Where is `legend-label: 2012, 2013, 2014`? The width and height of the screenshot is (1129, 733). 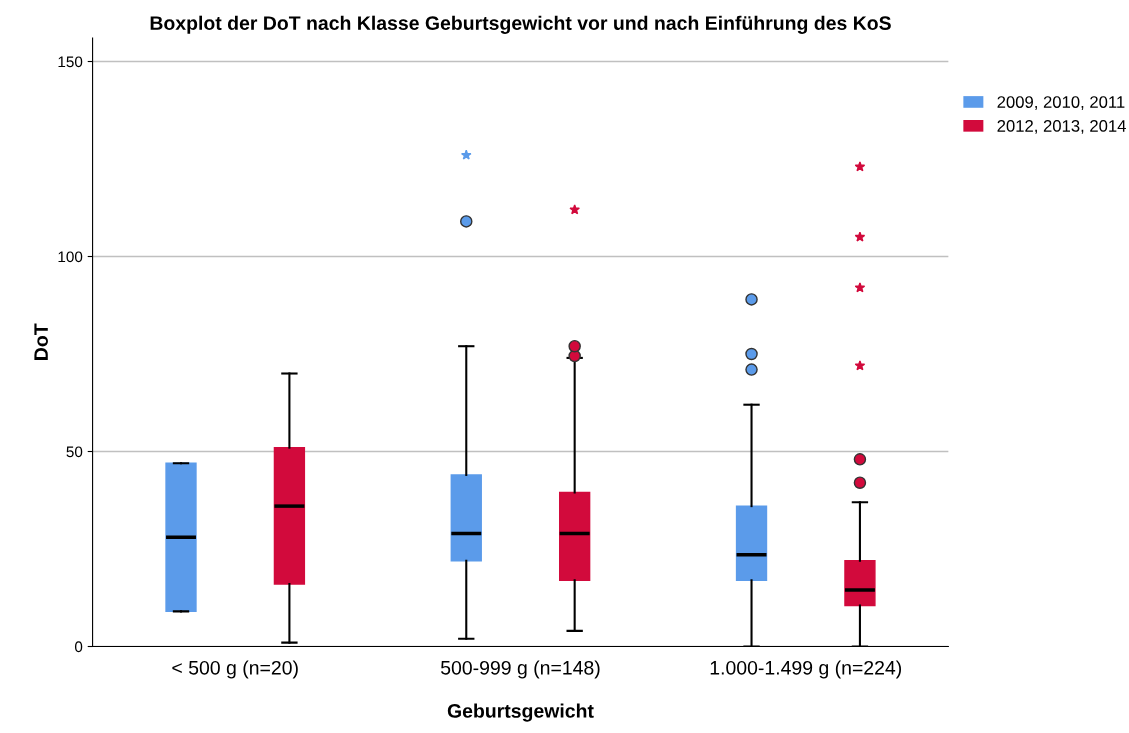 legend-label: 2012, 2013, 2014 is located at coordinates (1061, 127).